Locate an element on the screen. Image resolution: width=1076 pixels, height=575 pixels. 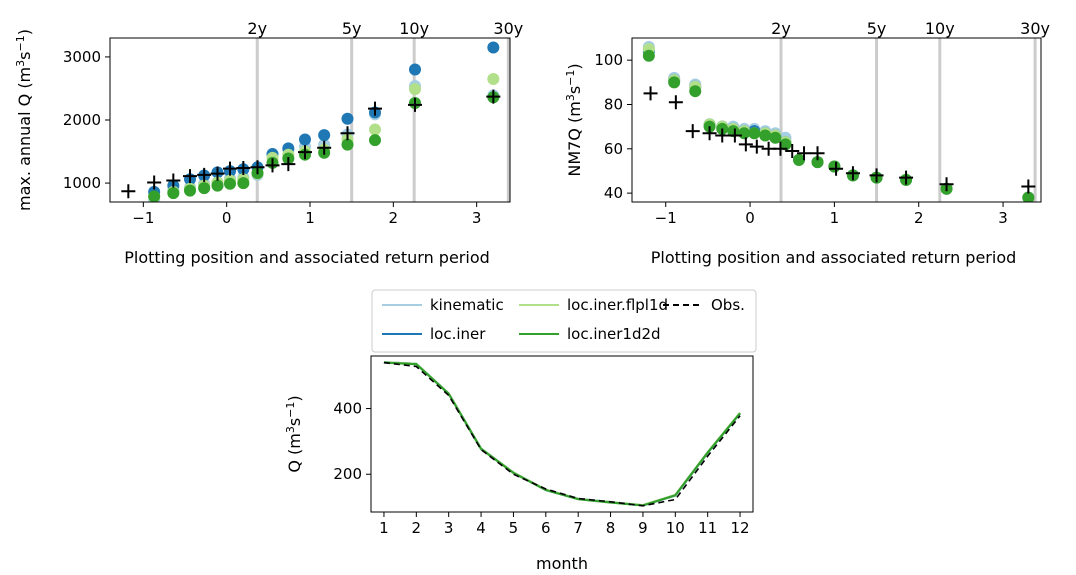
y-tick-label: 80 is located at coordinates (613, 104).